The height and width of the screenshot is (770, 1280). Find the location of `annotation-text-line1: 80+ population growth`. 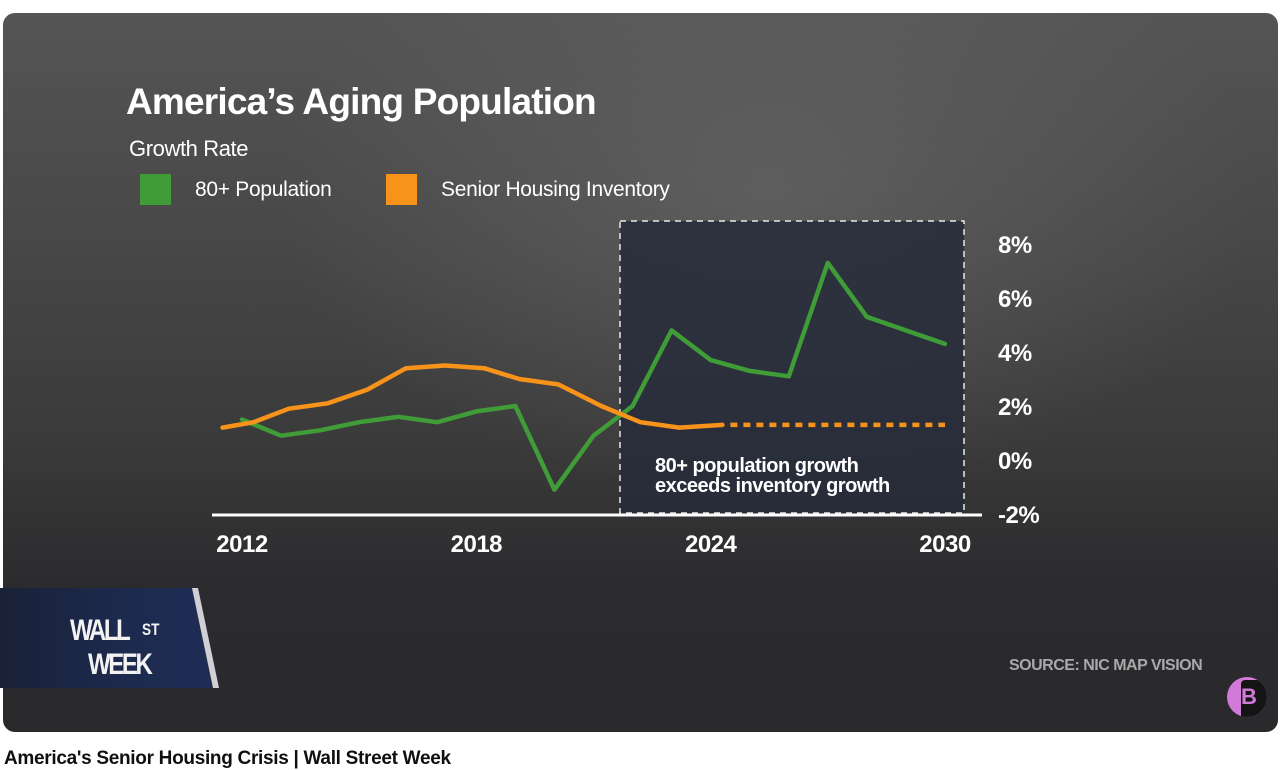

annotation-text-line1: 80+ population growth is located at coordinates (756, 466).